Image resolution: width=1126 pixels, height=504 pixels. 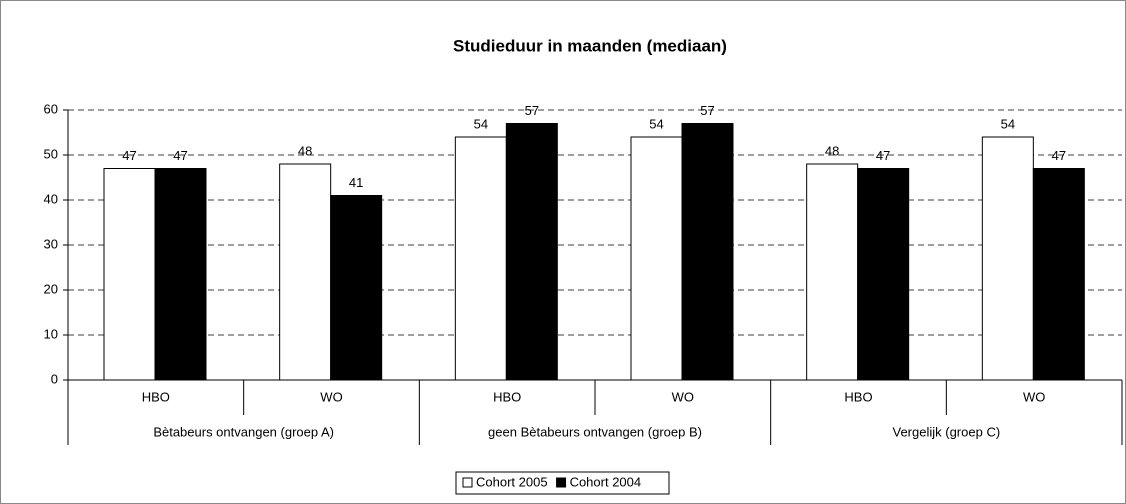 What do you see at coordinates (51, 243) in the screenshot?
I see `y-tick-label: 30` at bounding box center [51, 243].